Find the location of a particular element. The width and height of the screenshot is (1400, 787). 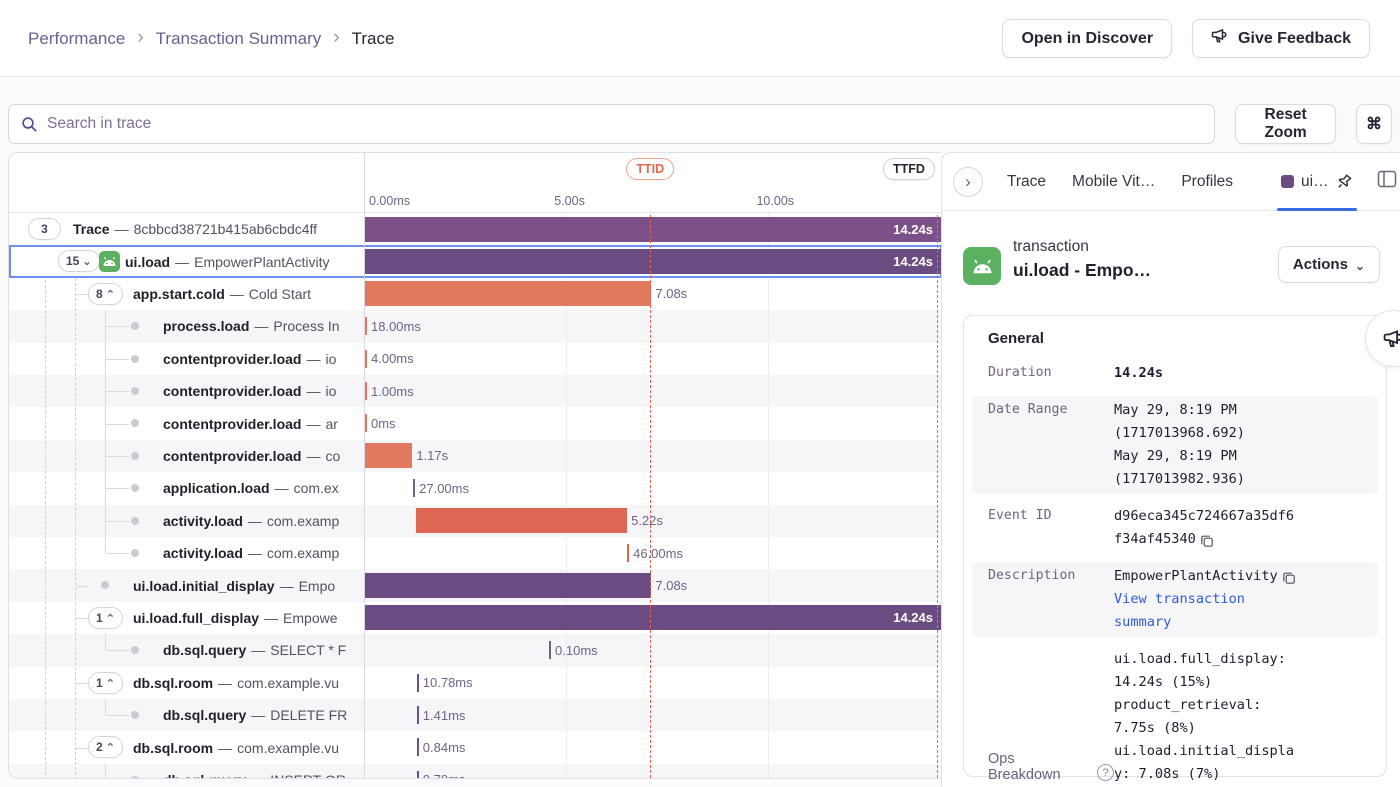

span-row-contentprovider.load: contentprovider.load — io 4.00ms is located at coordinates (475, 359).